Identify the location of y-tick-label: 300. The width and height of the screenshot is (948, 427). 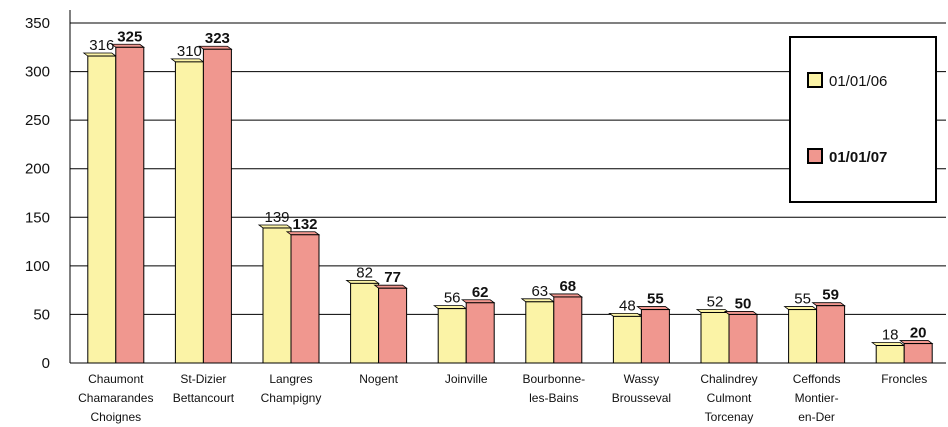
(37, 72).